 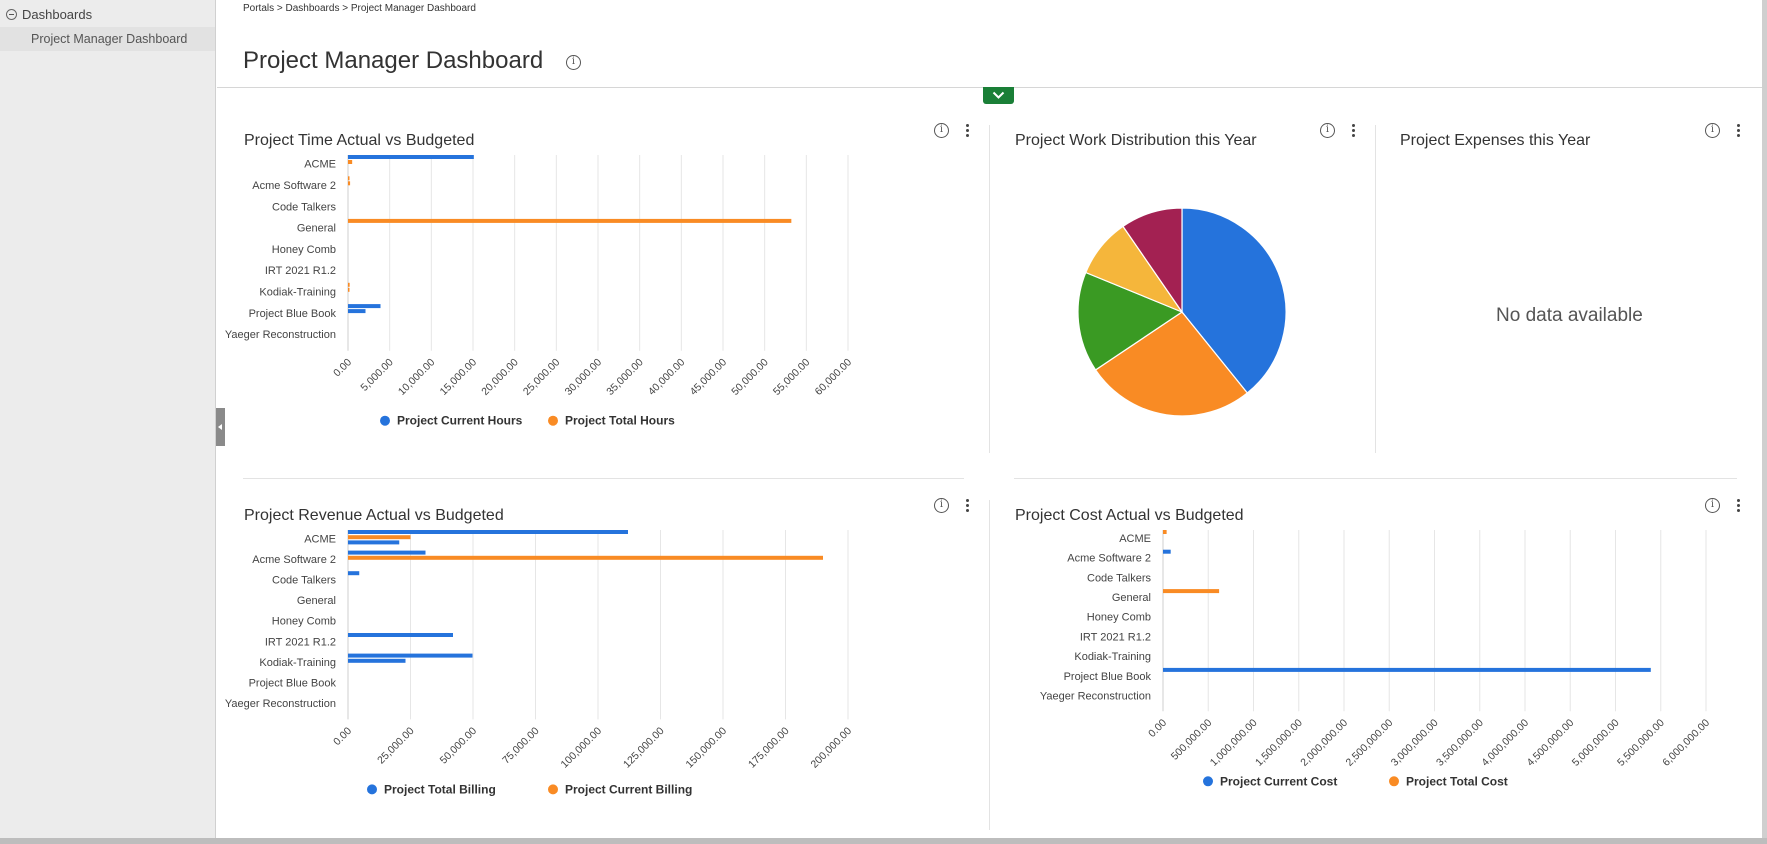 I want to click on x-tick-label: 4,000,000.00, so click(x=1505, y=743).